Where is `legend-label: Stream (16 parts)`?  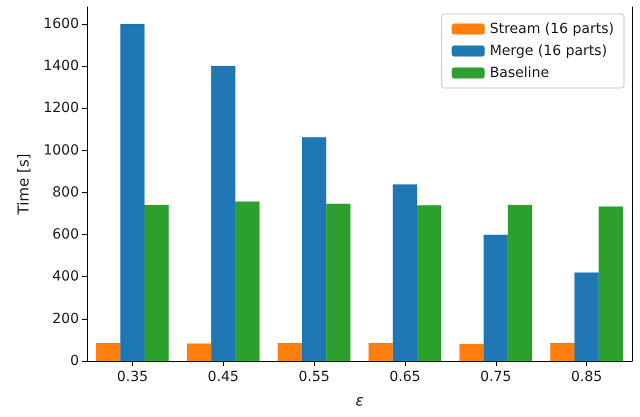 legend-label: Stream (16 parts) is located at coordinates (552, 29).